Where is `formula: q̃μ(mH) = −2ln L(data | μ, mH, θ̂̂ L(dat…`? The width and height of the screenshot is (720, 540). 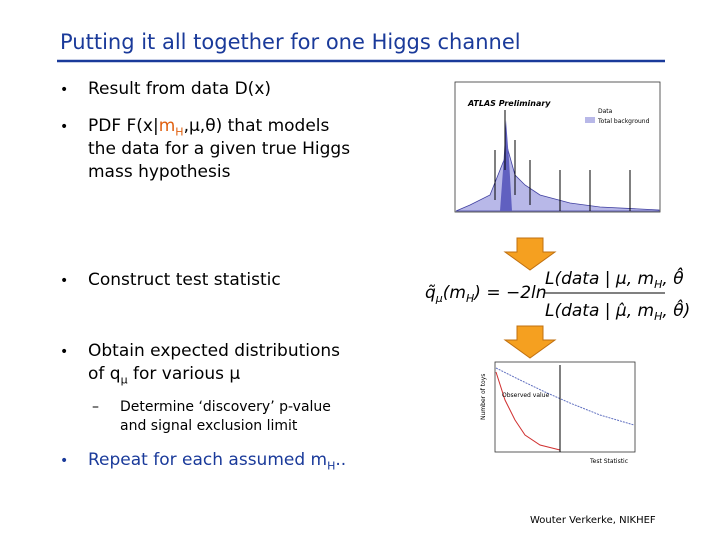 formula: q̃μ(mH) = −2ln L(data | μ, mH, θ̂̂ L(dat… is located at coordinates (557, 294).